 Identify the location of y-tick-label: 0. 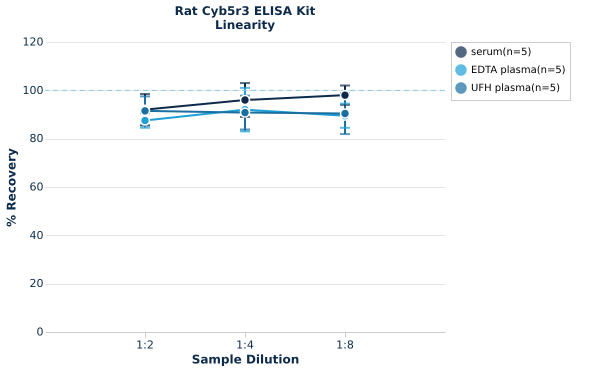
(40, 332).